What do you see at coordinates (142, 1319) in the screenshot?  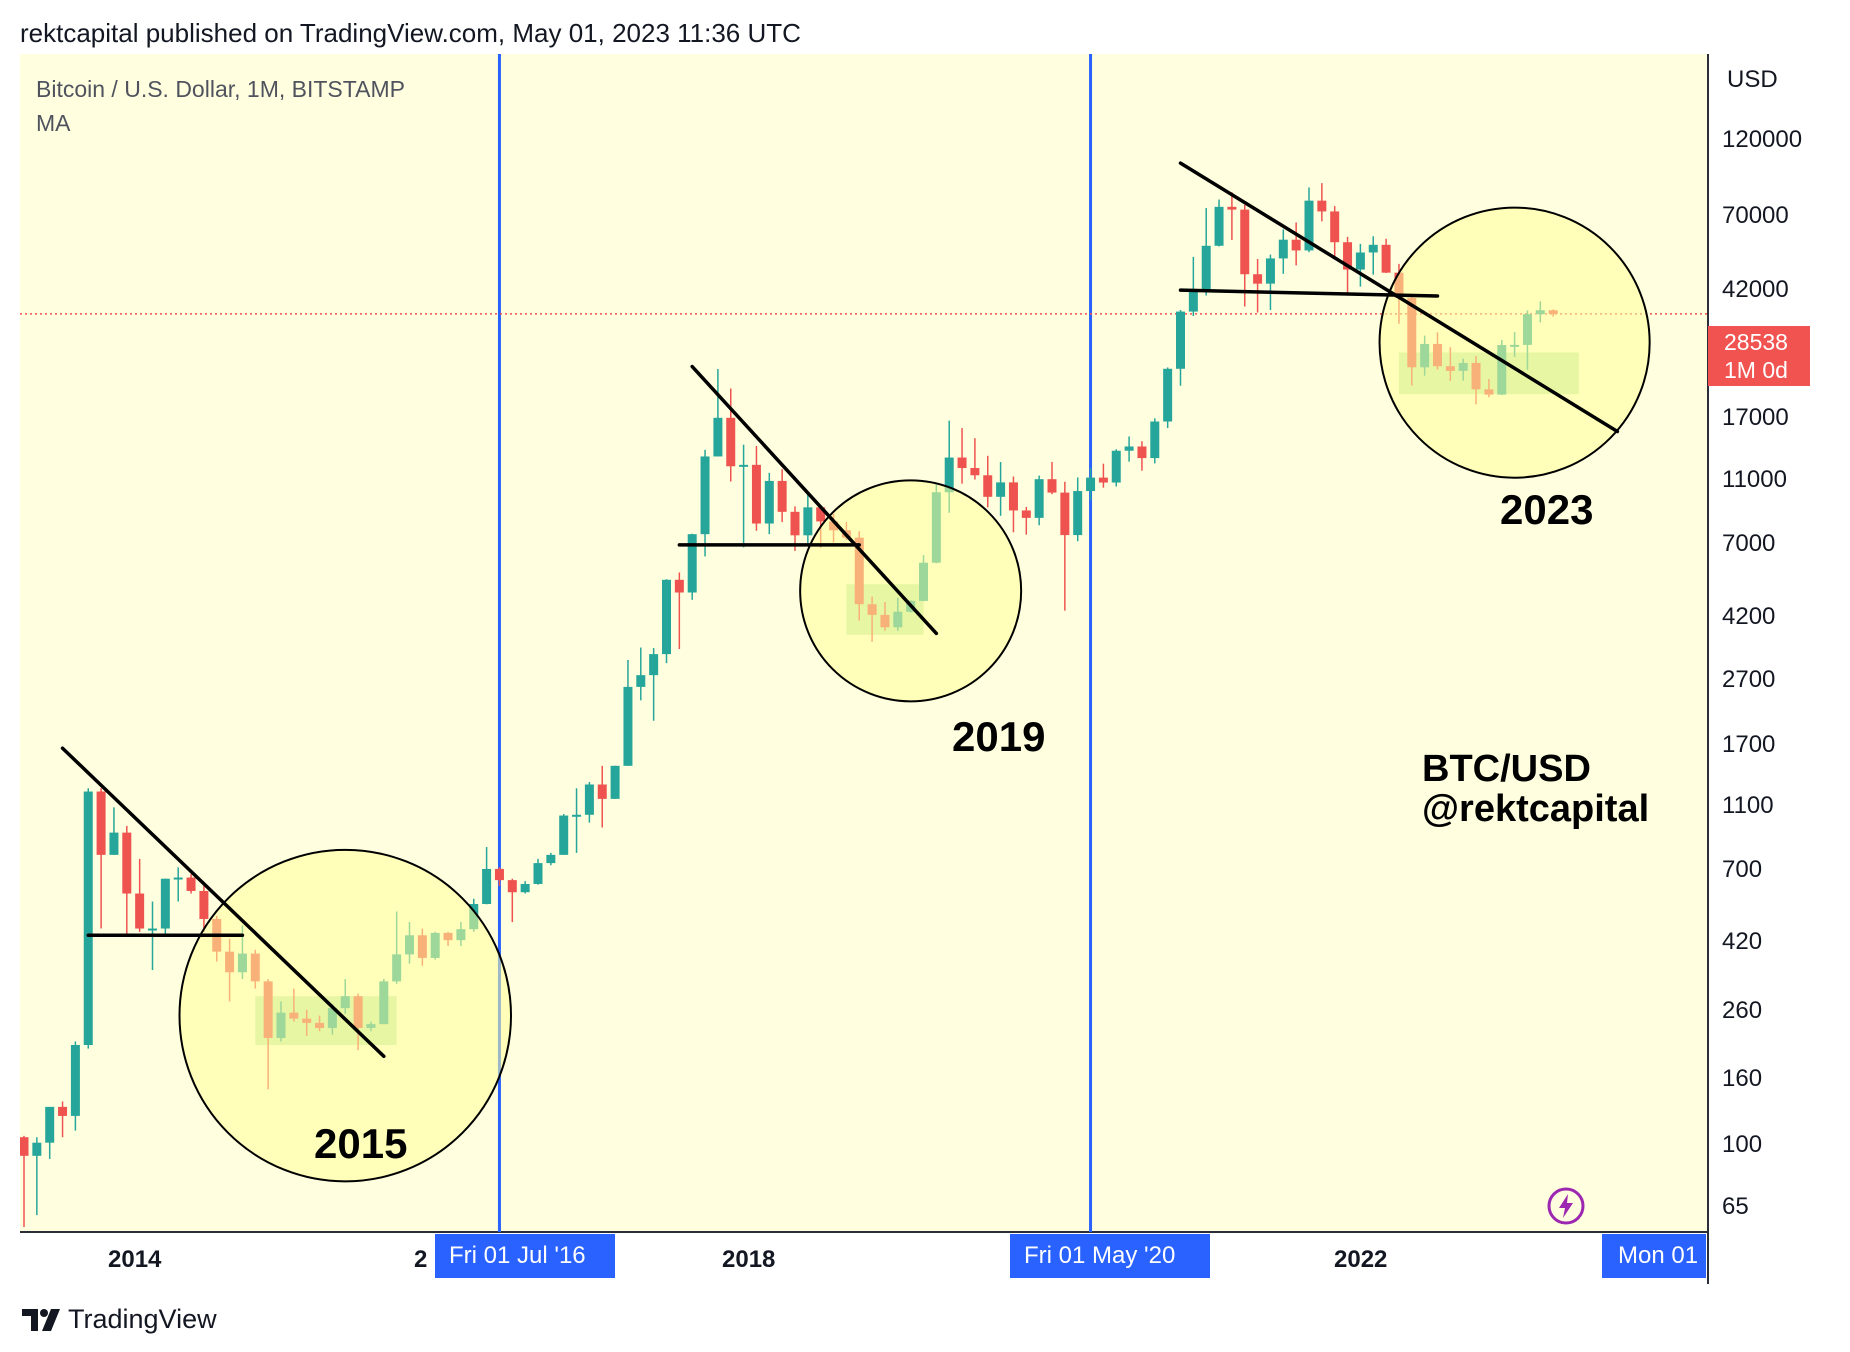 I see `tradingview-logo-text: TradingView` at bounding box center [142, 1319].